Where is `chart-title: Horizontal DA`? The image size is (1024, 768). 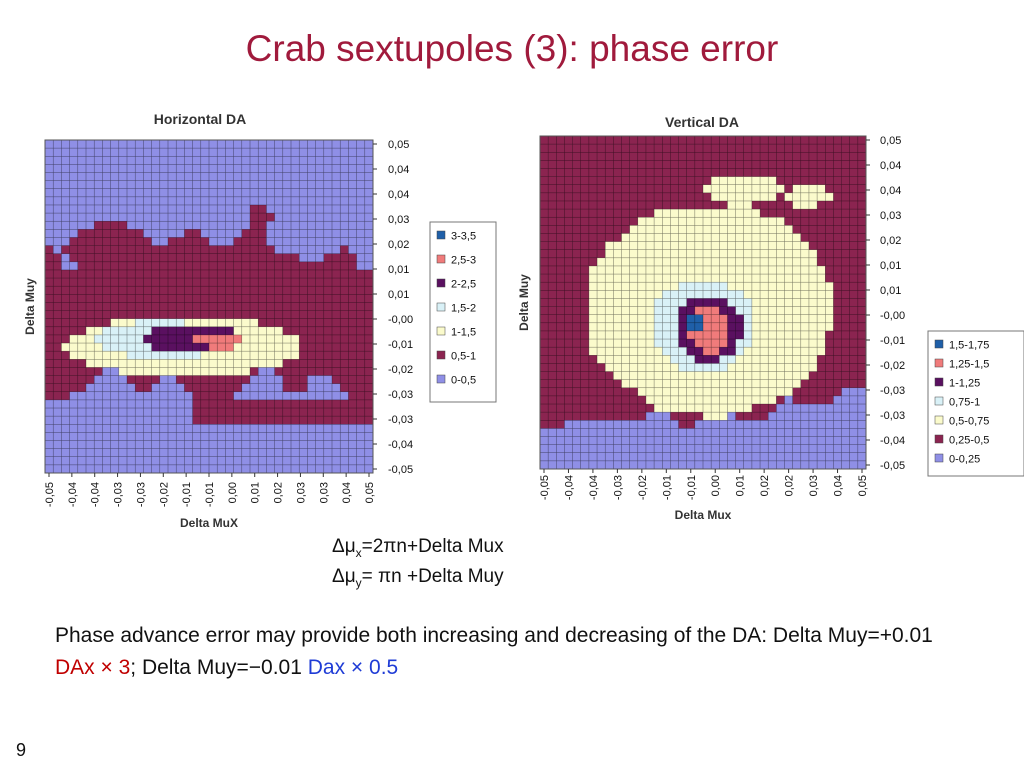
chart-title: Horizontal DA is located at coordinates (200, 119).